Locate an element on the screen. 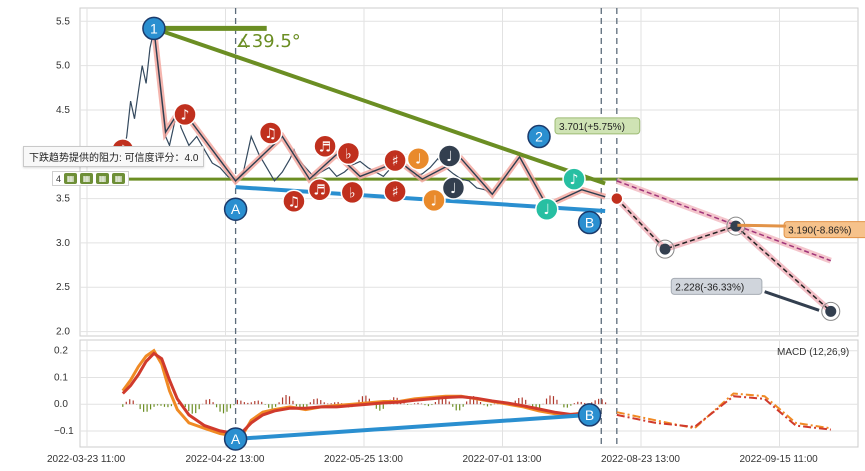 The width and height of the screenshot is (865, 471). y-tick-label: 3.0 is located at coordinates (63, 243).